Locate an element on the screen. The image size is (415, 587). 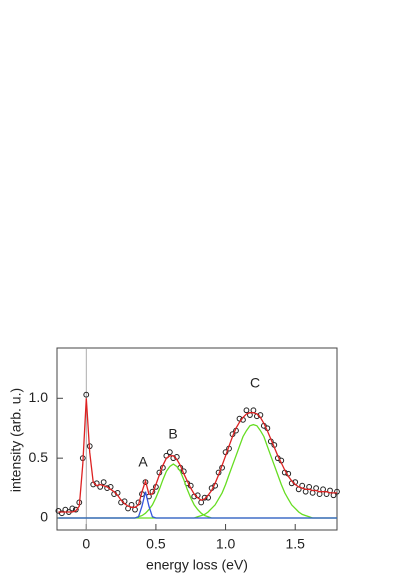
x-tick-label: 1.5 is located at coordinates (295, 544).